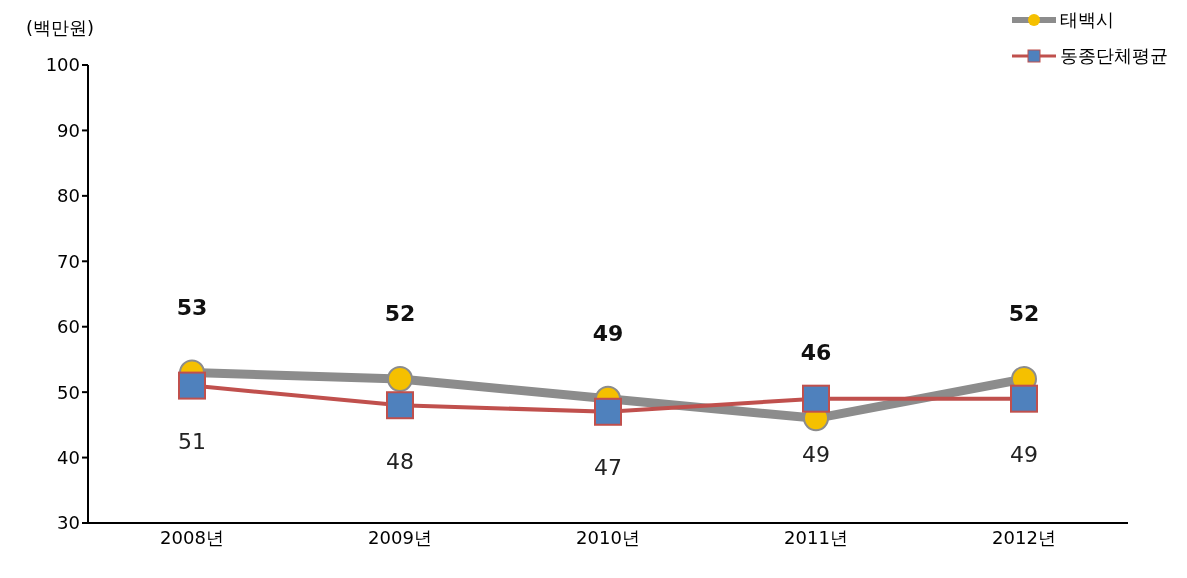 The width and height of the screenshot is (1187, 578). What do you see at coordinates (68, 196) in the screenshot?
I see `y-tick-label: 80` at bounding box center [68, 196].